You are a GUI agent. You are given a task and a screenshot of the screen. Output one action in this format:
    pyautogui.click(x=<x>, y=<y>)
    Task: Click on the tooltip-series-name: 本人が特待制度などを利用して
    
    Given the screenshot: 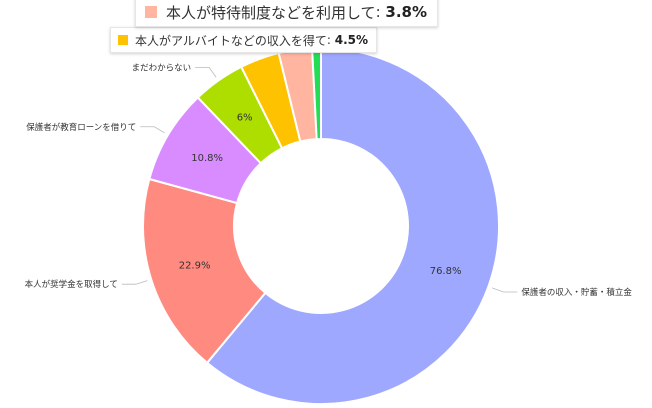 What is the action you would take?
    pyautogui.click(x=271, y=12)
    